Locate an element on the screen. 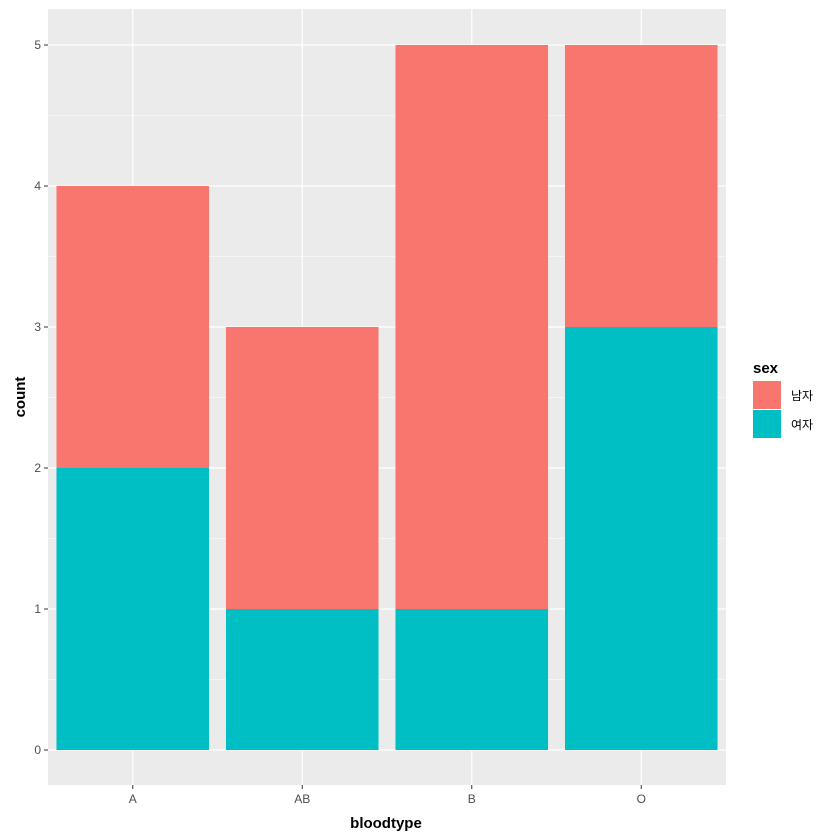 Image resolution: width=840 pixels, height=840 pixels. legend-label: 남자 is located at coordinates (802, 396).